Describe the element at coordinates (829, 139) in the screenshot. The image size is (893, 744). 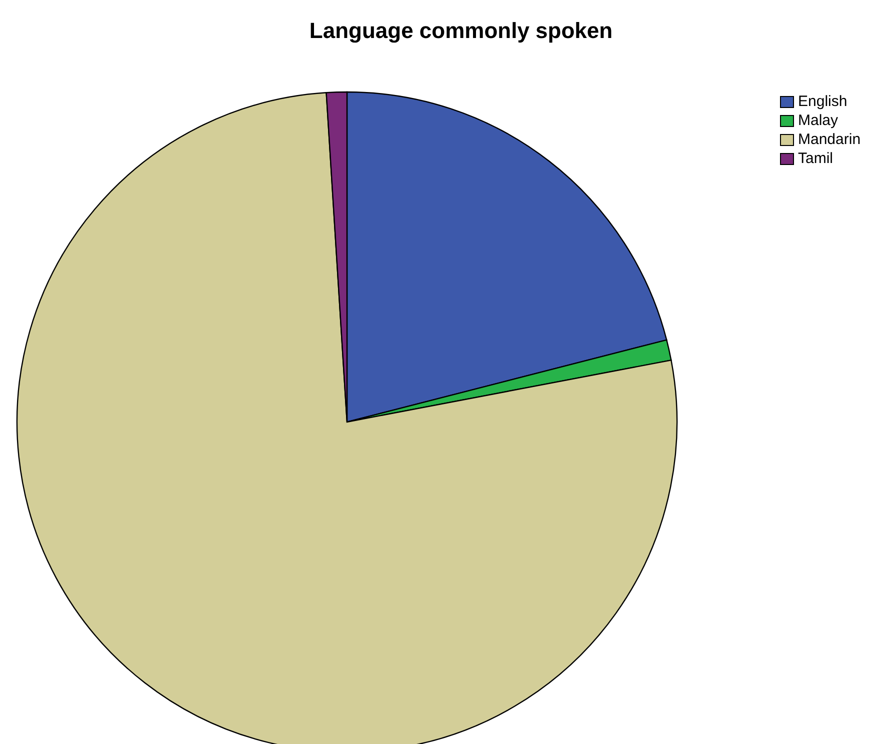
I see `legend-label: Mandarin` at that location.